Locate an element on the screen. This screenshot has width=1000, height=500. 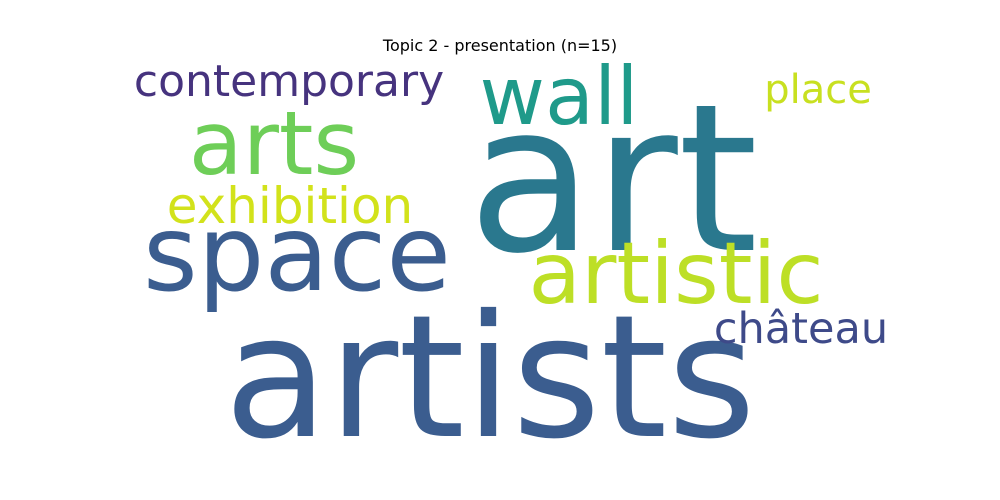
word-space: space is located at coordinates (297, 254).